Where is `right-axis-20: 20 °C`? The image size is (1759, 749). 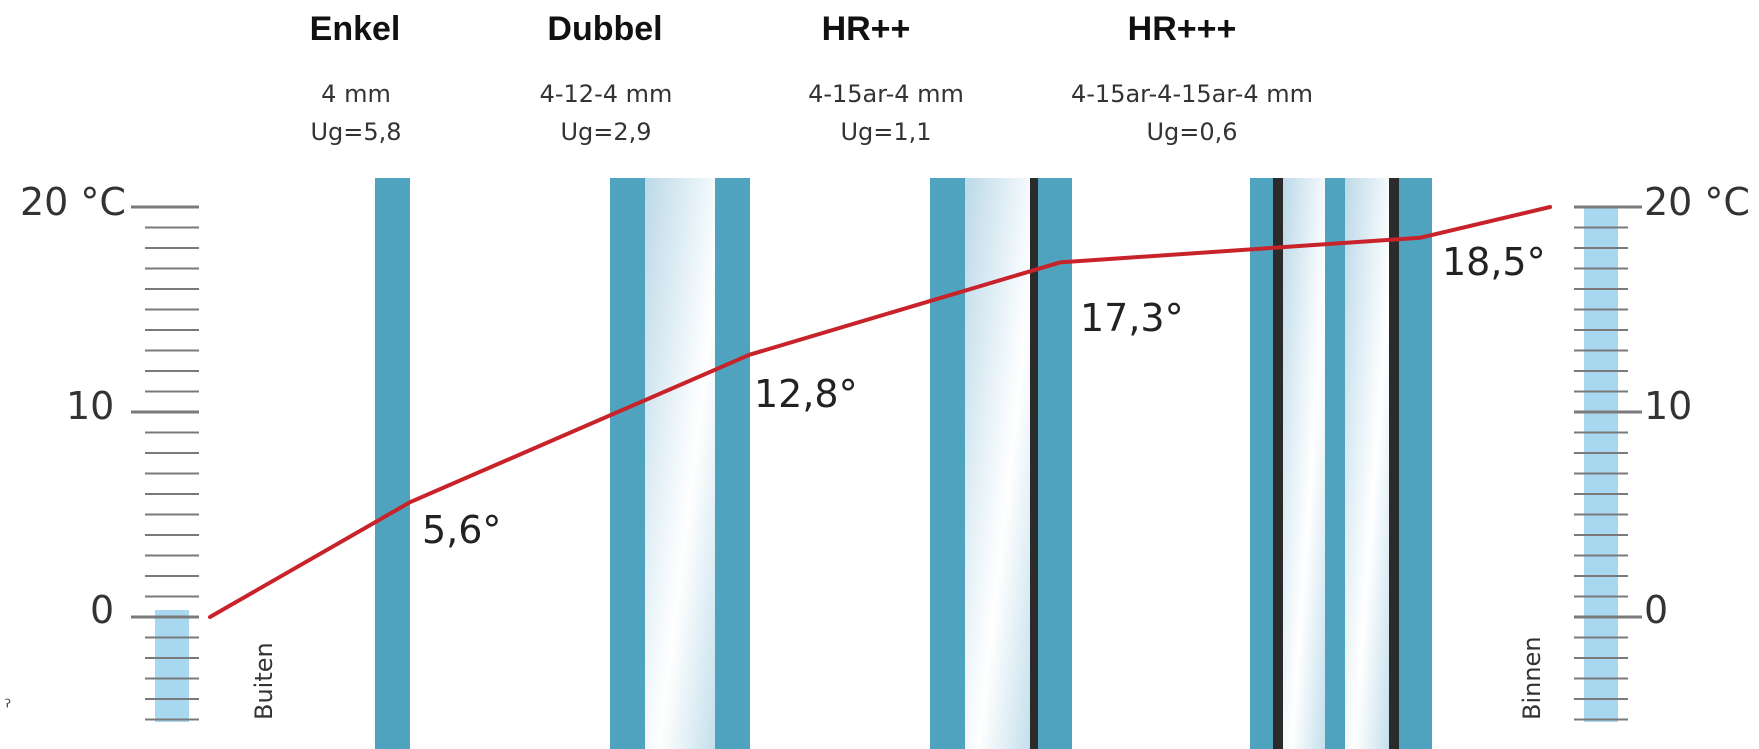
right-axis-20: 20 °C is located at coordinates (1697, 202).